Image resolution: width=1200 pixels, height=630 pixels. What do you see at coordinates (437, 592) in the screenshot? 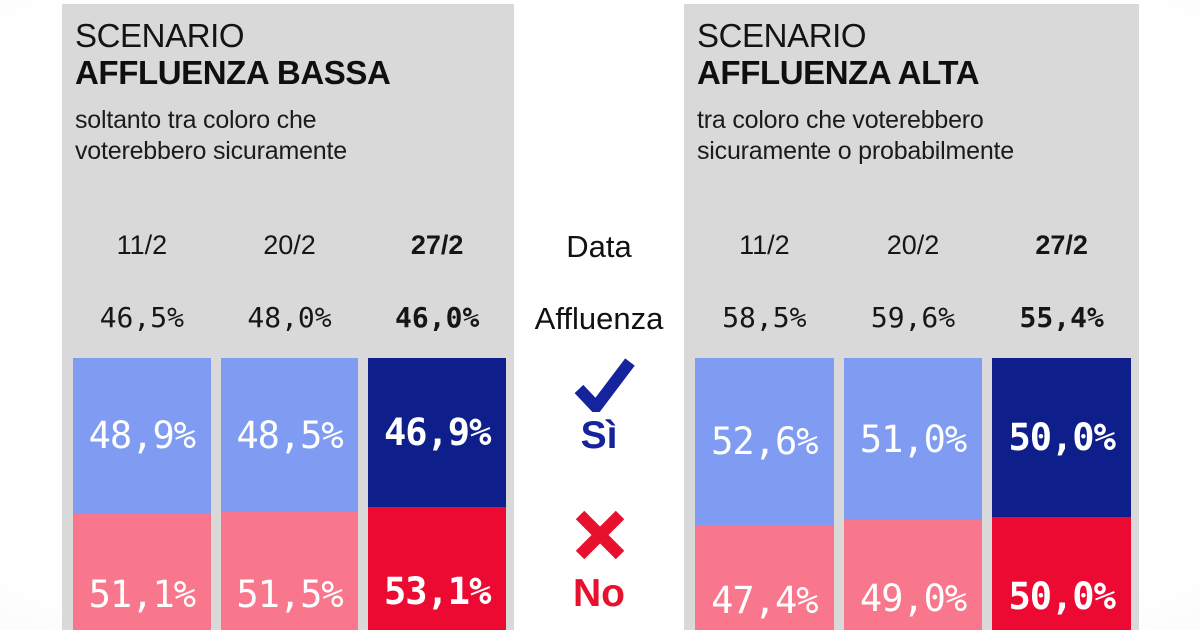
I see `no-percentage: 53,1%` at bounding box center [437, 592].